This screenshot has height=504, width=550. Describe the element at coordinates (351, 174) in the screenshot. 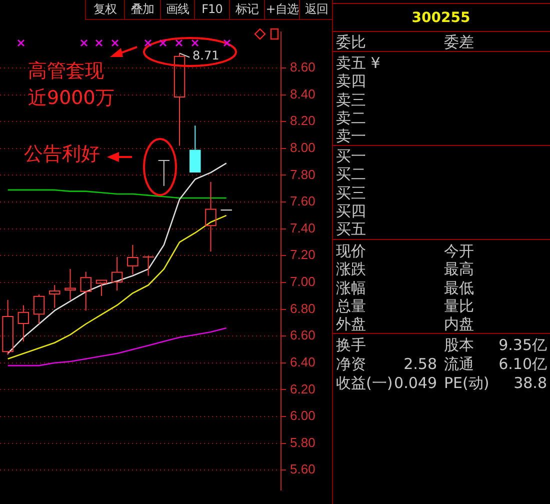

I see `text: 买二` at that location.